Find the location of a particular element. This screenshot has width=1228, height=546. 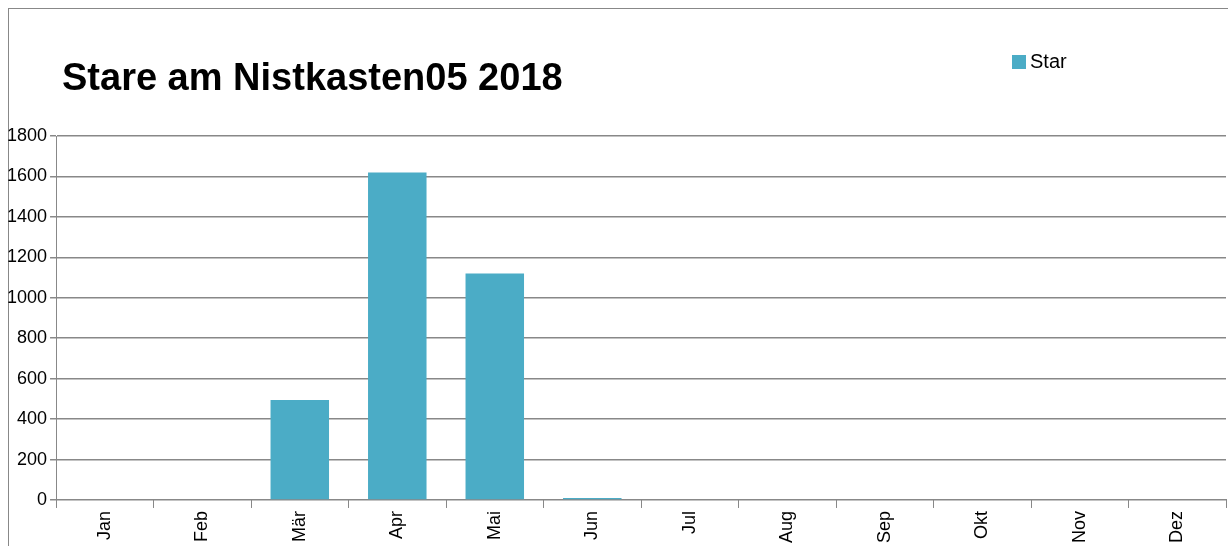

y-tick-label: 1800 is located at coordinates (27, 134).